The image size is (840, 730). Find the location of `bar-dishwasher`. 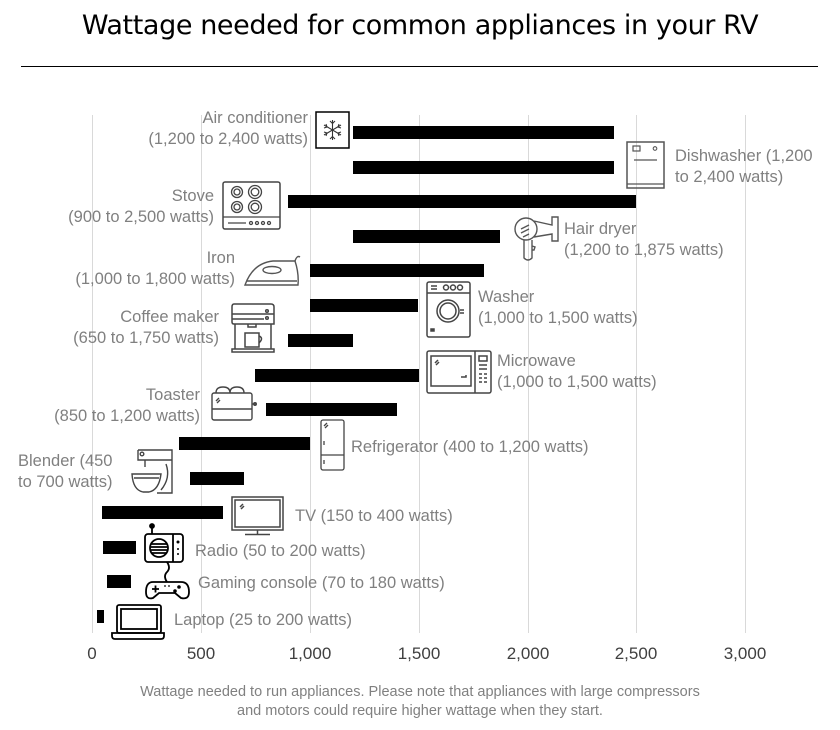

bar-dishwasher is located at coordinates (484, 167).